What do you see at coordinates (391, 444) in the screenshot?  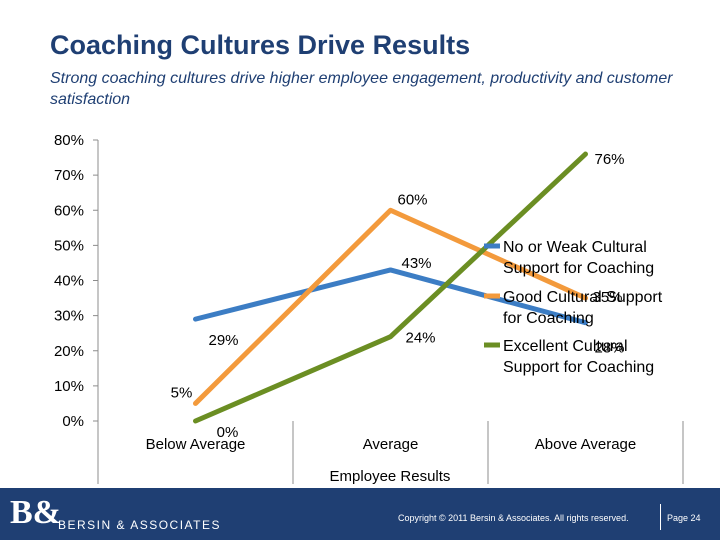 I see `x-tick-label: Average` at bounding box center [391, 444].